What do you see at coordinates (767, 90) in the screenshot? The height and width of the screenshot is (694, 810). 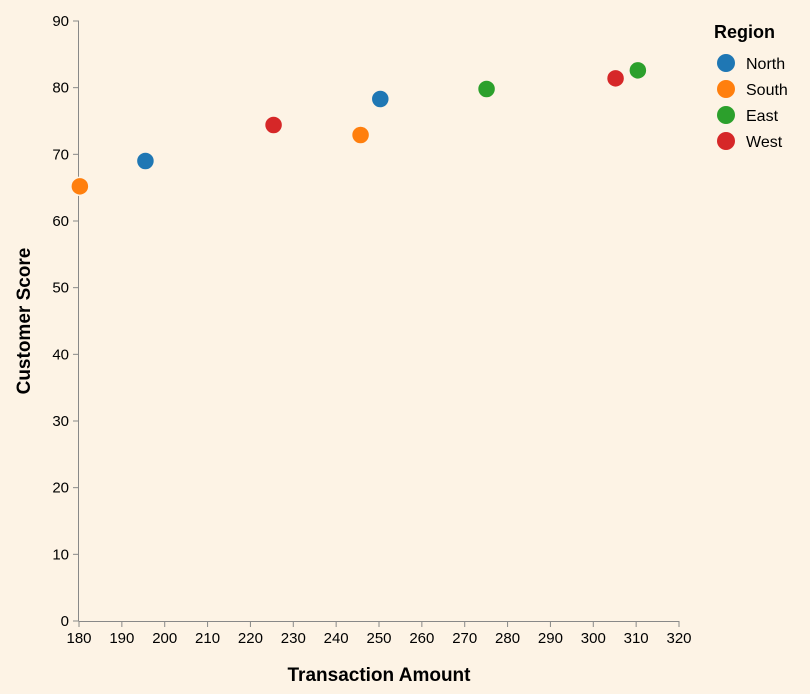 I see `legend-label-south: South` at bounding box center [767, 90].